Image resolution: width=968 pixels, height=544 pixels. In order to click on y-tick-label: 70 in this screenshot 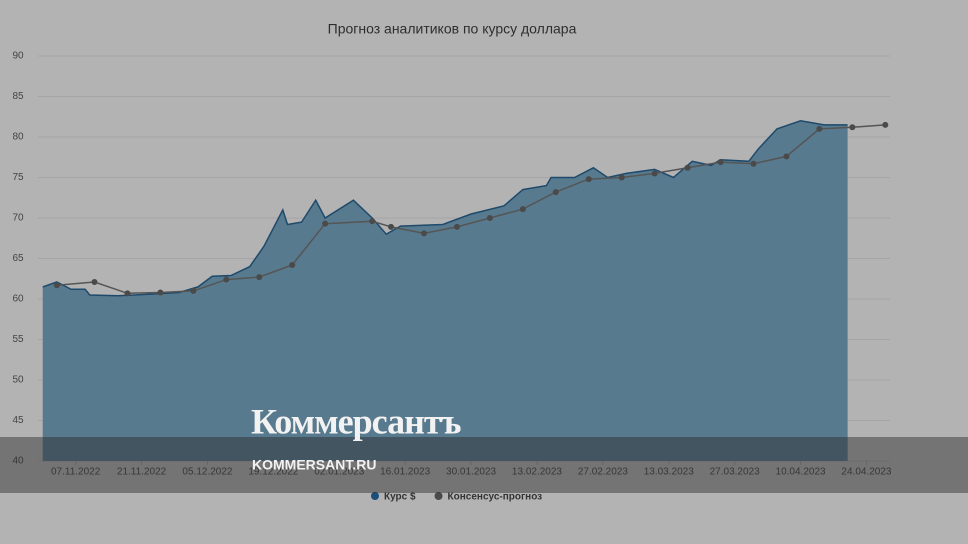, I will do `click(18, 218)`.